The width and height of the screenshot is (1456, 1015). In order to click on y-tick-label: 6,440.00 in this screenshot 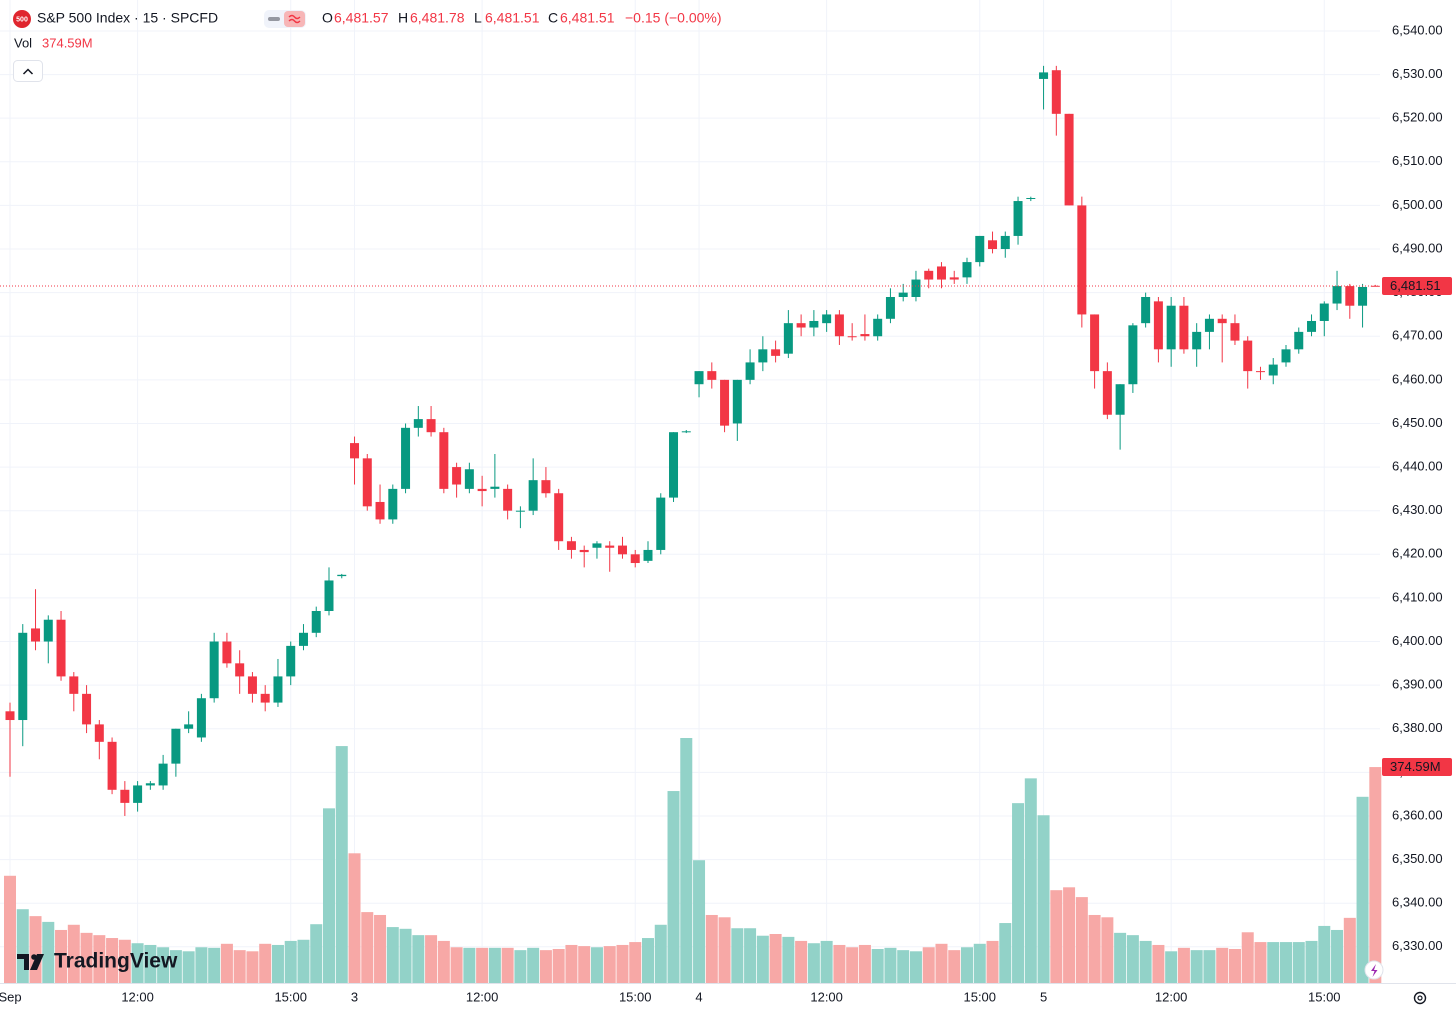, I will do `click(1417, 466)`.